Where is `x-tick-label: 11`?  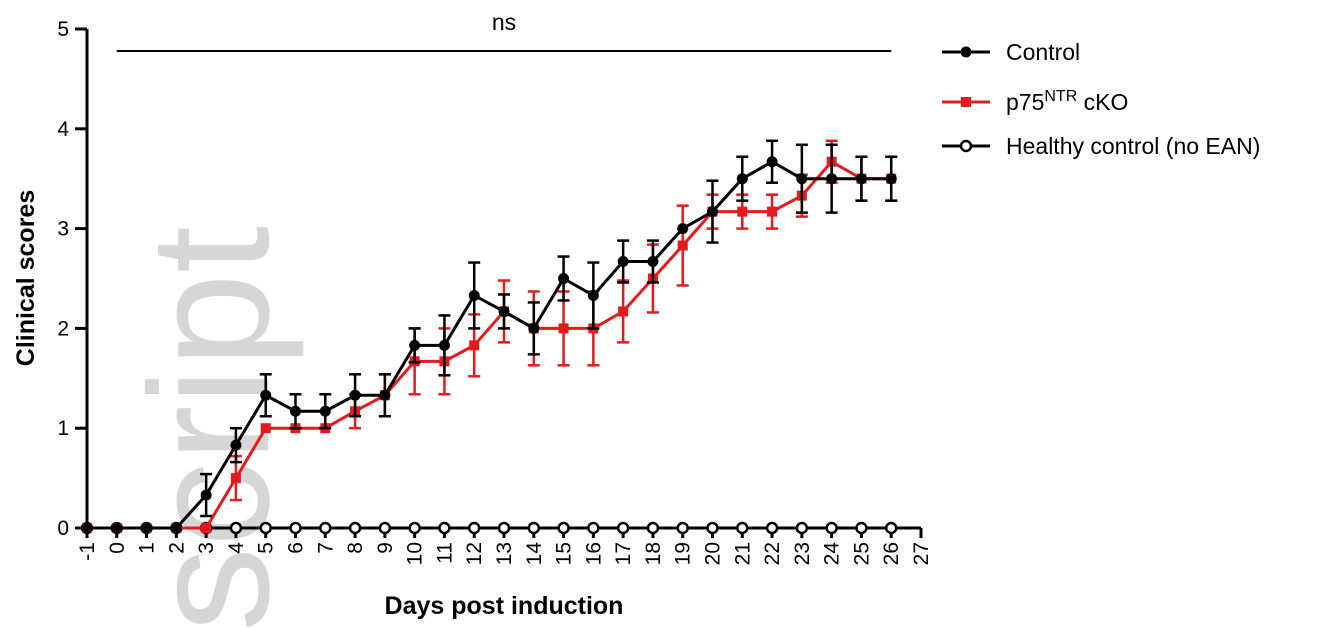
x-tick-label: 11 is located at coordinates (444, 553).